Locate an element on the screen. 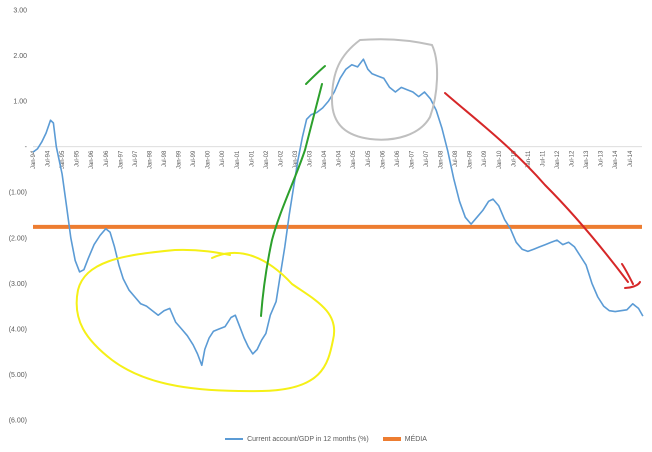 The width and height of the screenshot is (652, 452). x-tick-label: Jan-11 is located at coordinates (529, 159).